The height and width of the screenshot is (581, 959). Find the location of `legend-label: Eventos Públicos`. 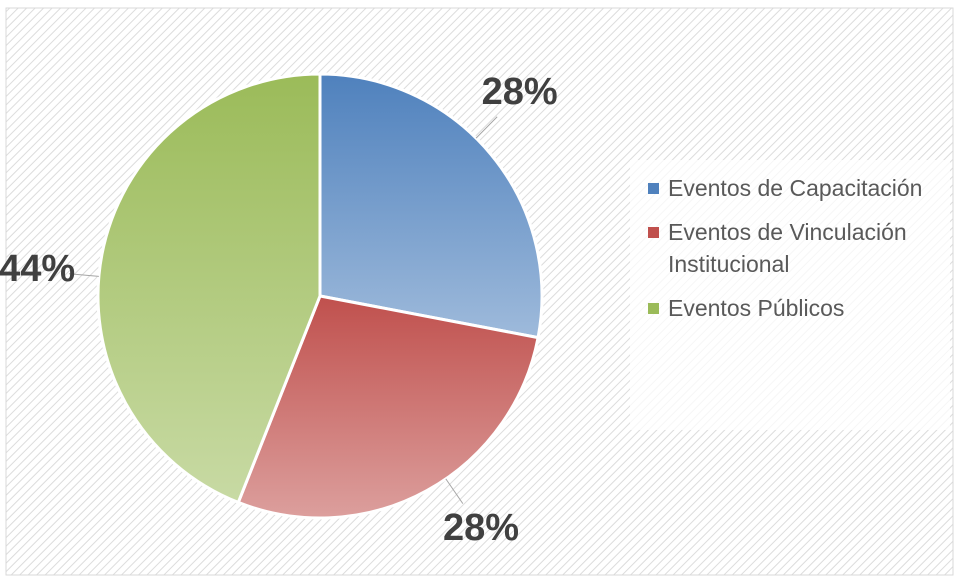

legend-label: Eventos Públicos is located at coordinates (756, 308).